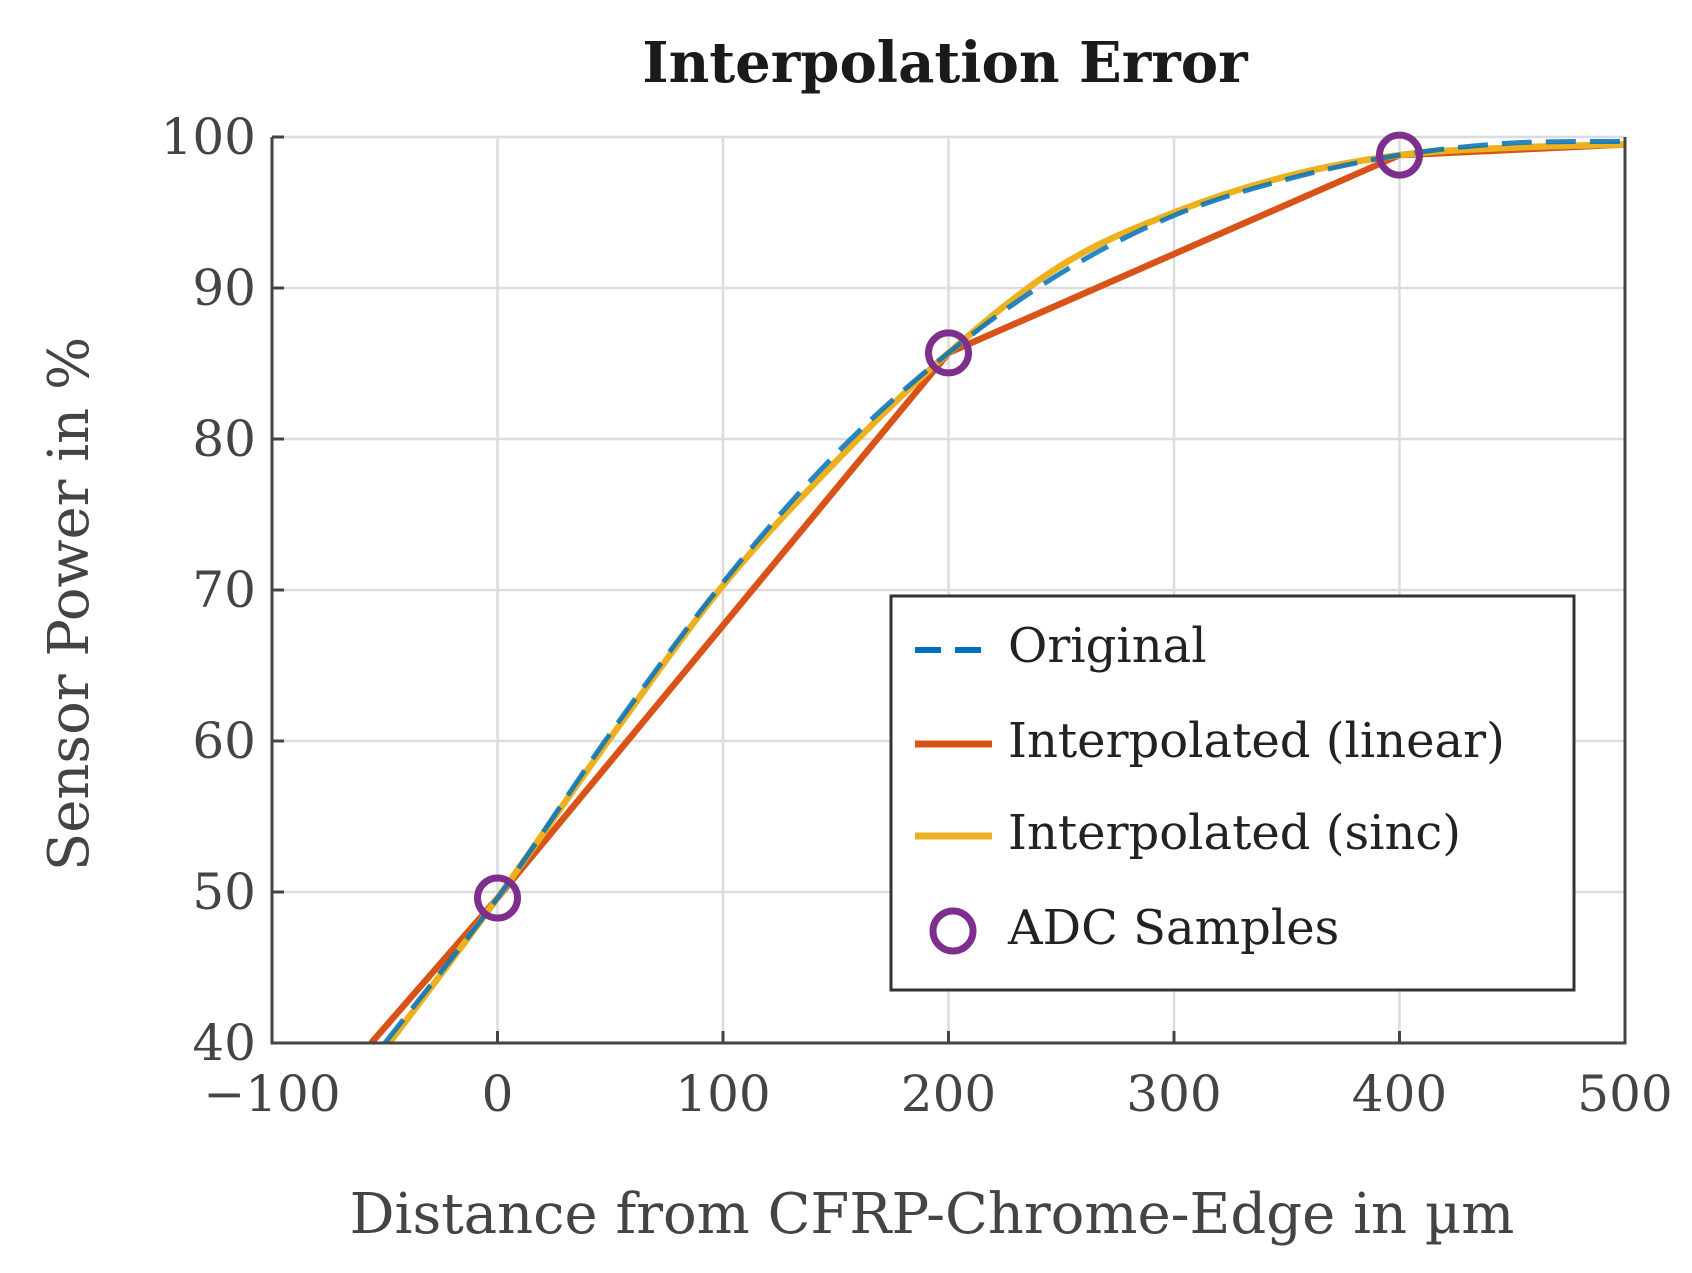 The height and width of the screenshot is (1273, 1692). What do you see at coordinates (69, 604) in the screenshot?
I see `y-axis-title: Sensor Power in %` at bounding box center [69, 604].